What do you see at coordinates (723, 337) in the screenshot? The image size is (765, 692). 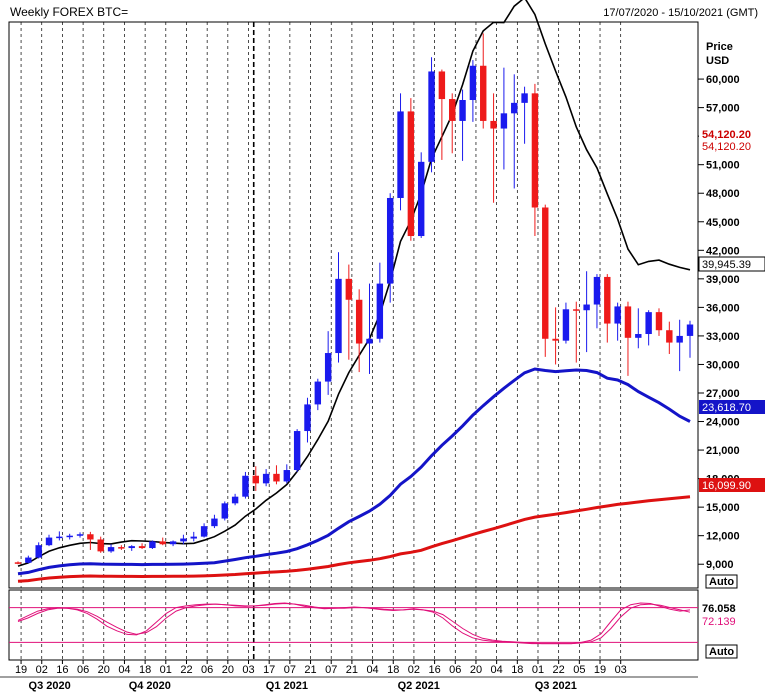 I see `y-tick-label: 33,000` at bounding box center [723, 337].